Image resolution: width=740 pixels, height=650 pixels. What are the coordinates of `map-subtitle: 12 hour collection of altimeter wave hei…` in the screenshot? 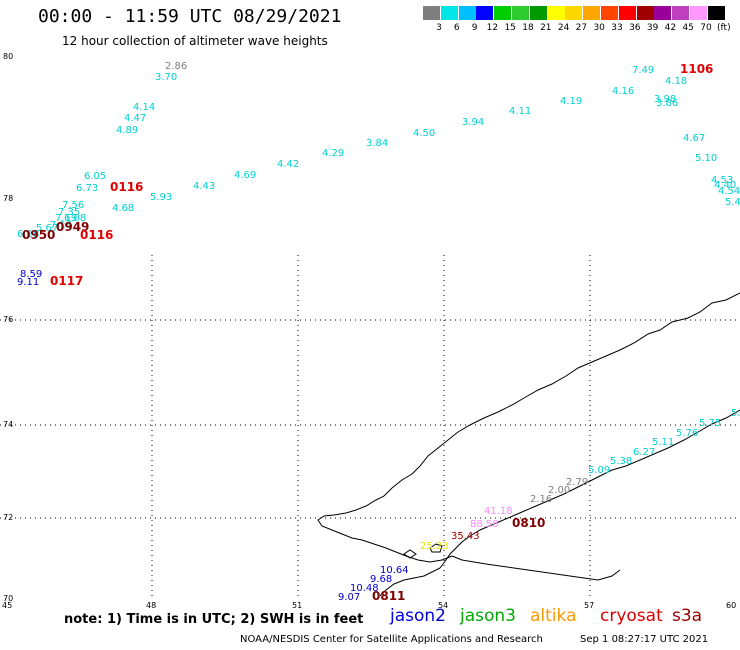 It's located at (195, 41).